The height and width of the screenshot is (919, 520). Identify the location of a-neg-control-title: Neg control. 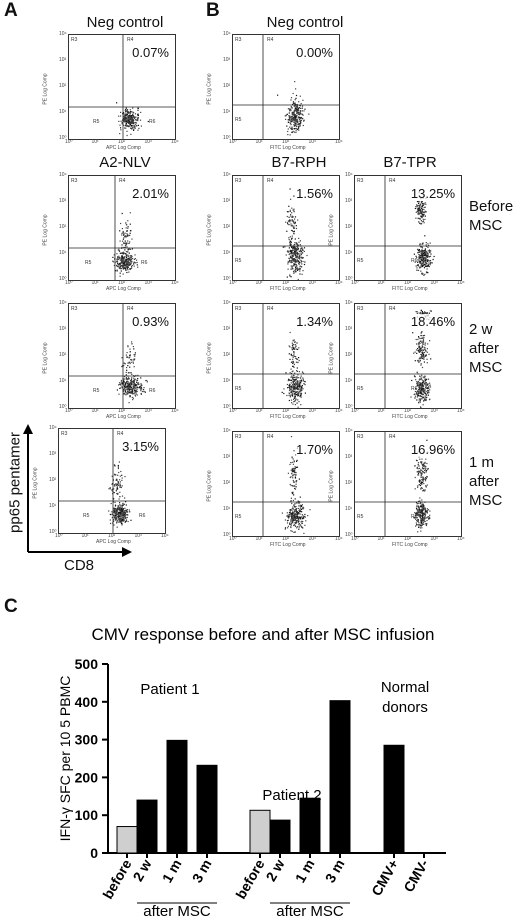
(125, 22).